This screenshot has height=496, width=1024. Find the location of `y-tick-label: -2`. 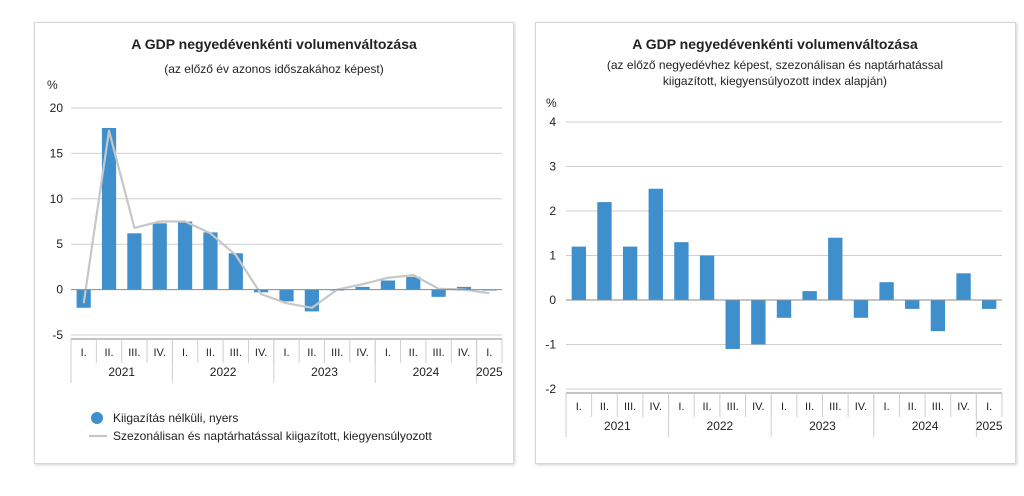

y-tick-label: -2 is located at coordinates (550, 389).